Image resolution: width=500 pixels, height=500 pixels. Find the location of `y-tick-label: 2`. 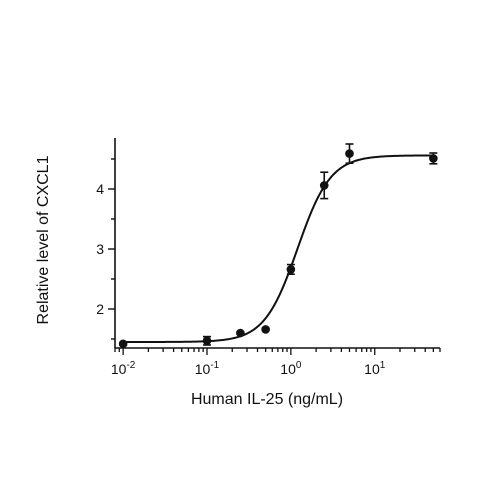

y-tick-label: 2 is located at coordinates (100, 309).